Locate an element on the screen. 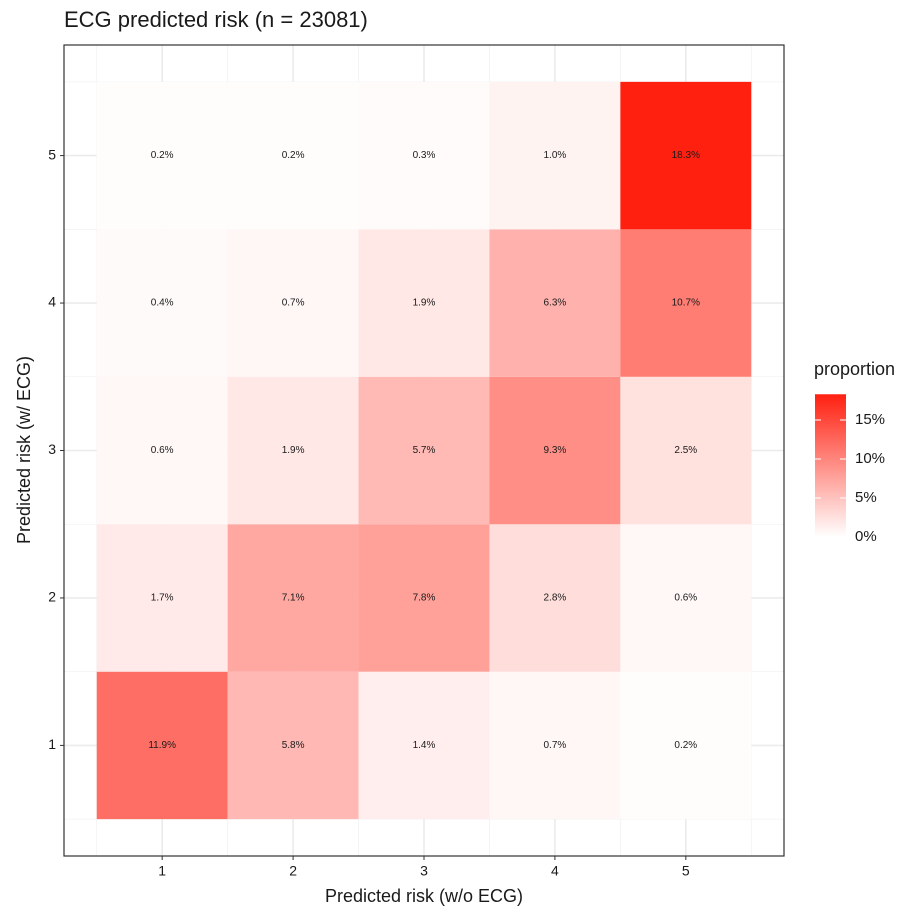  cell-label: 7.1% is located at coordinates (293, 598).